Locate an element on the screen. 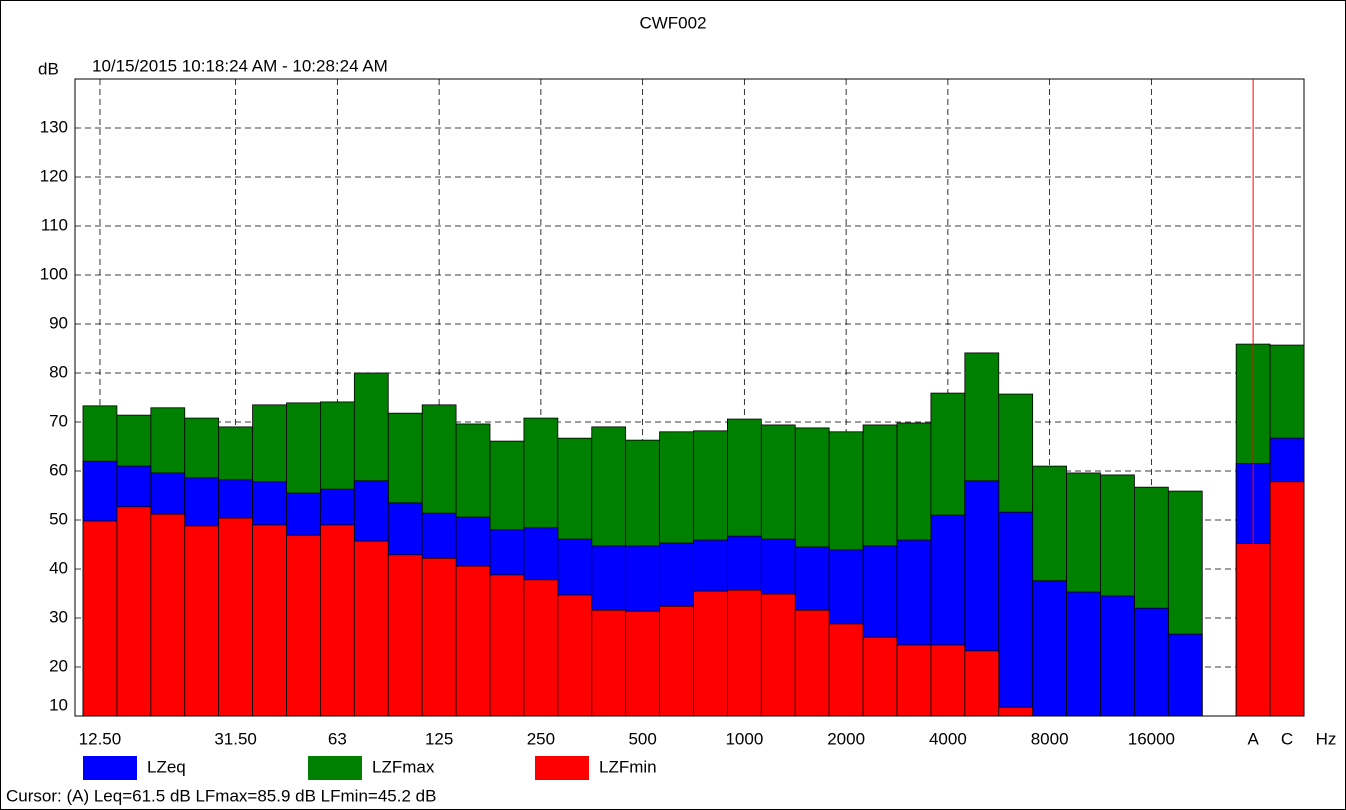  x-tick-label: 500 is located at coordinates (642, 738).